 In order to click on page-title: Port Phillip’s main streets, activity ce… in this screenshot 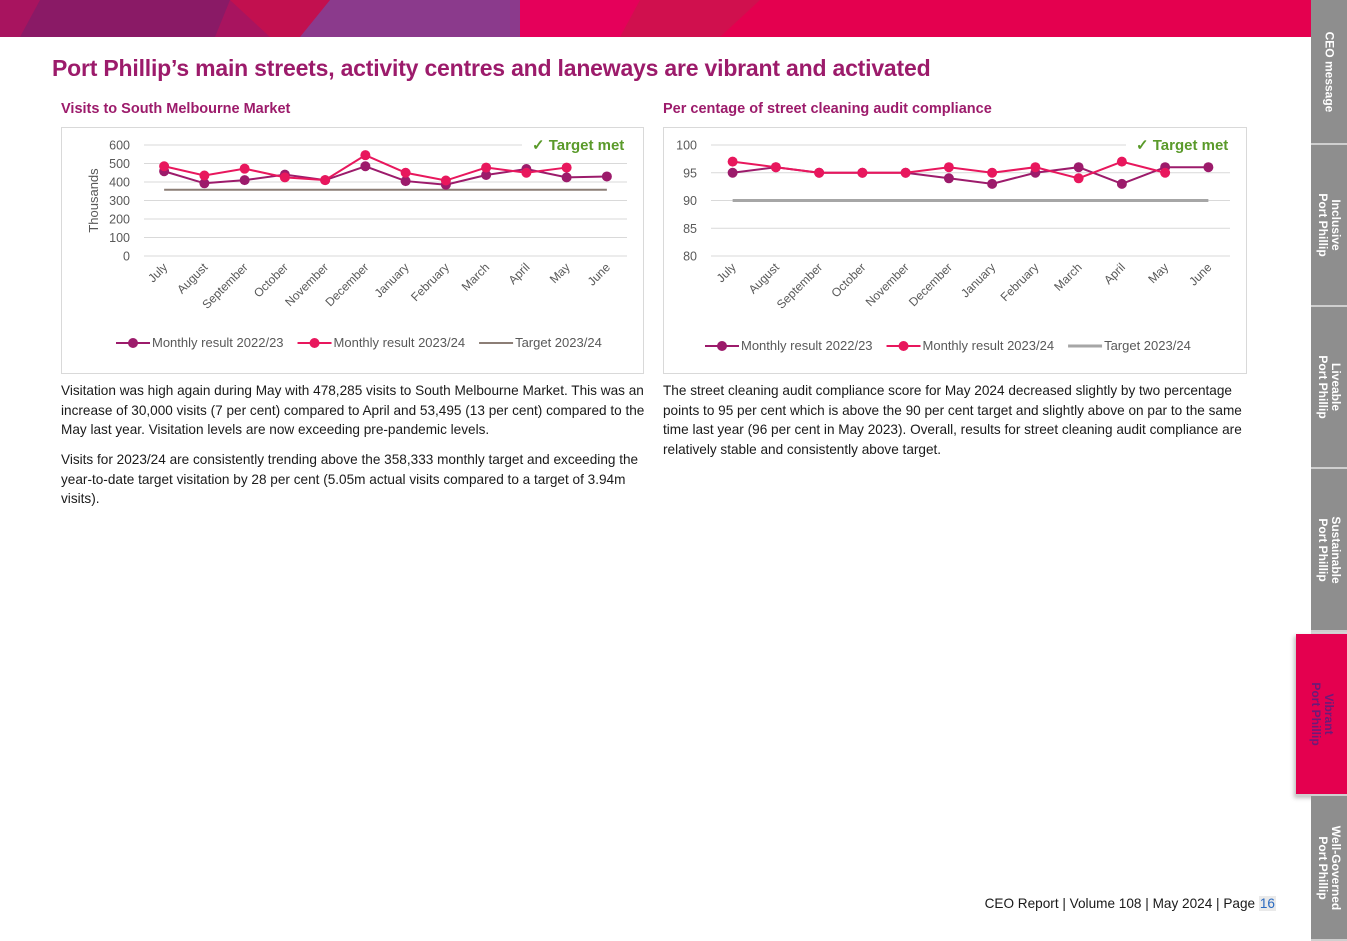, I will do `click(491, 68)`.